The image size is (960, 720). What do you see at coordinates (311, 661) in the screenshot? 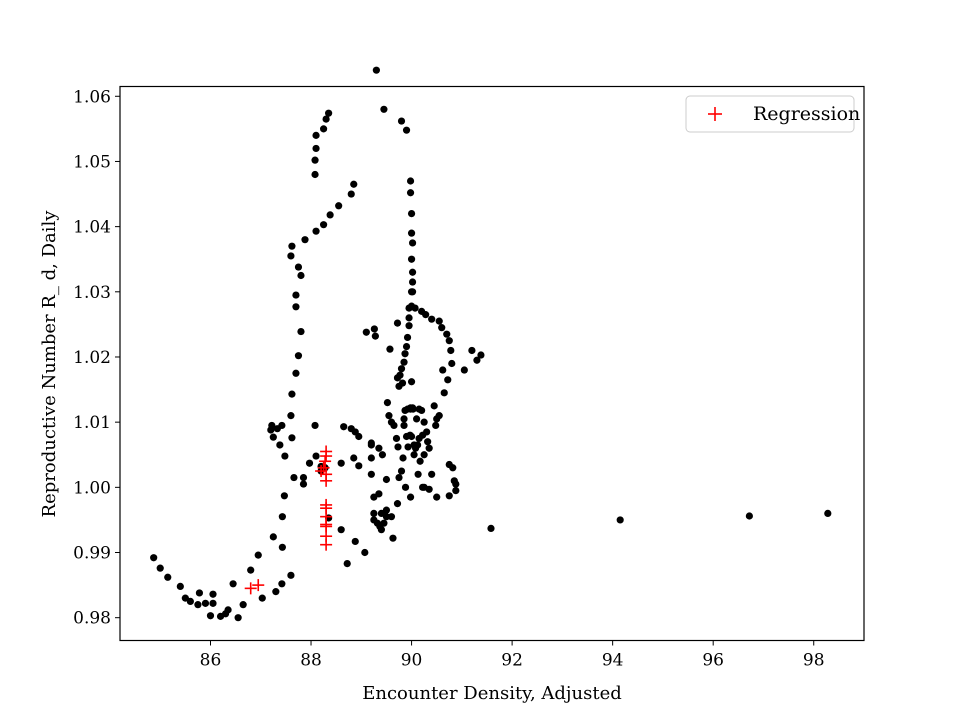
I see `x-tick-label: 88` at bounding box center [311, 661].